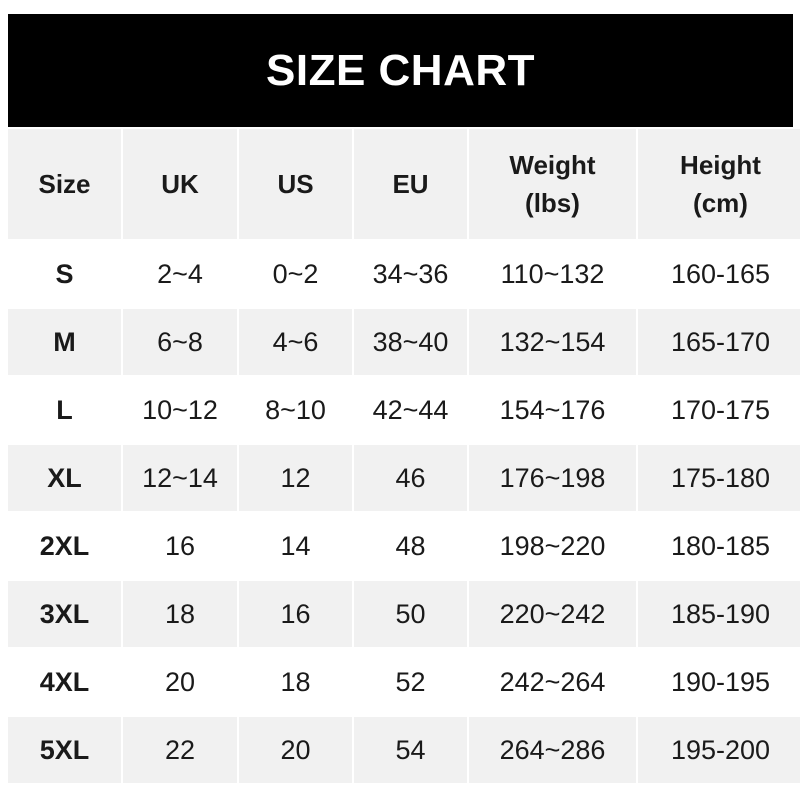  Describe the element at coordinates (295, 274) in the screenshot. I see `cell-us: 0~2` at that location.